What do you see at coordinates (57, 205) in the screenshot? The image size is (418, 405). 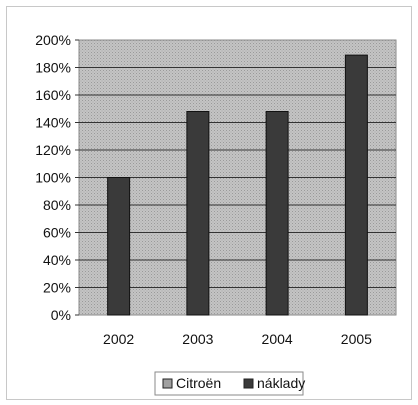 I see `y-tick-label: 80%` at bounding box center [57, 205].